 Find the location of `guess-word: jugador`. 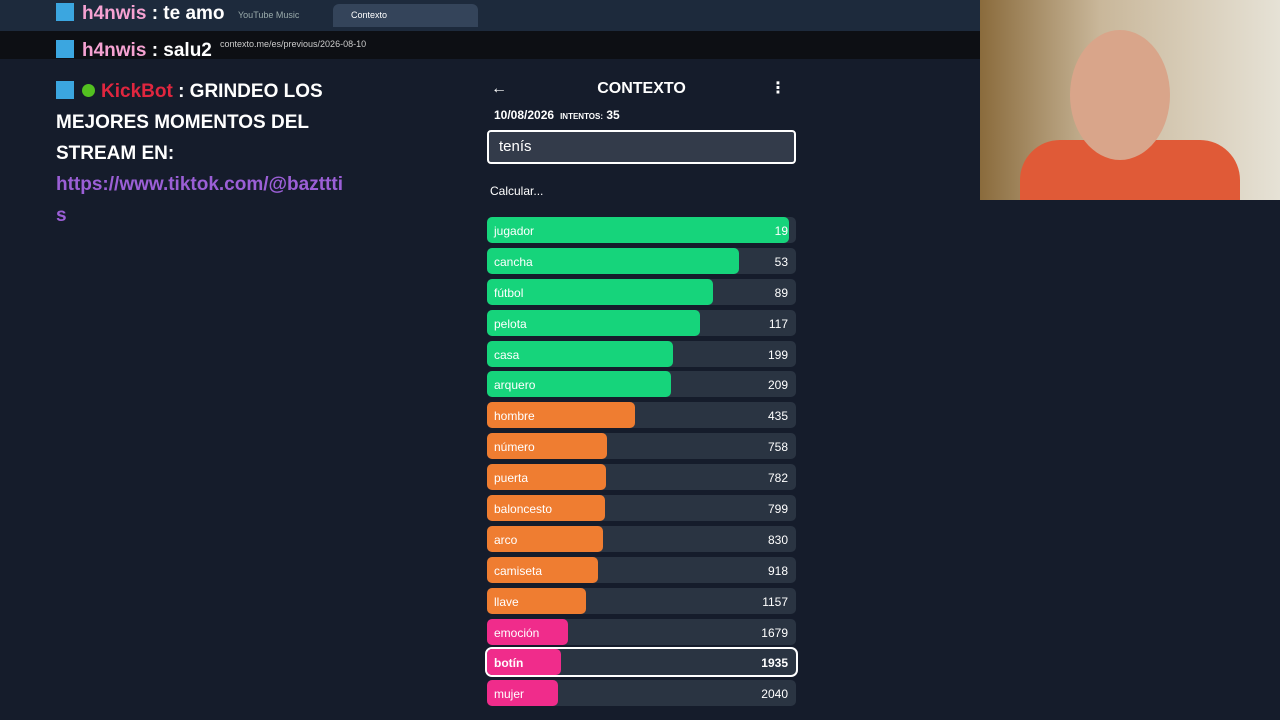

guess-word: jugador is located at coordinates (514, 231).